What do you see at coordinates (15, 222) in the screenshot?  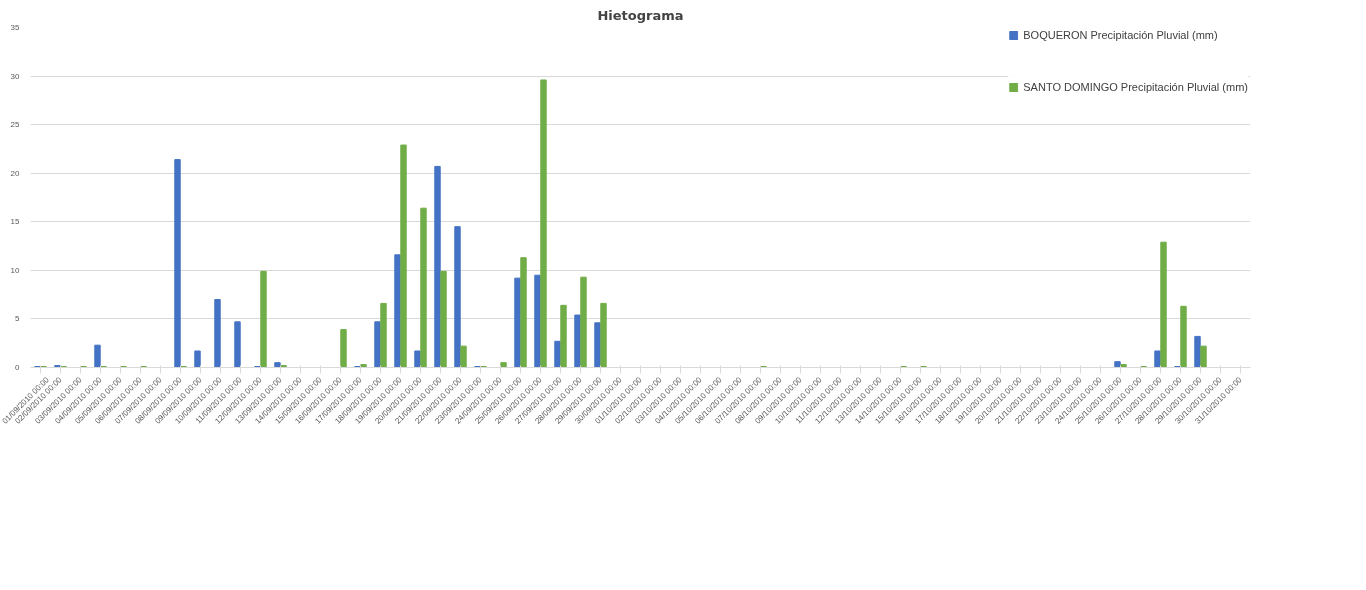 I see `y-tick-label: 15` at bounding box center [15, 222].